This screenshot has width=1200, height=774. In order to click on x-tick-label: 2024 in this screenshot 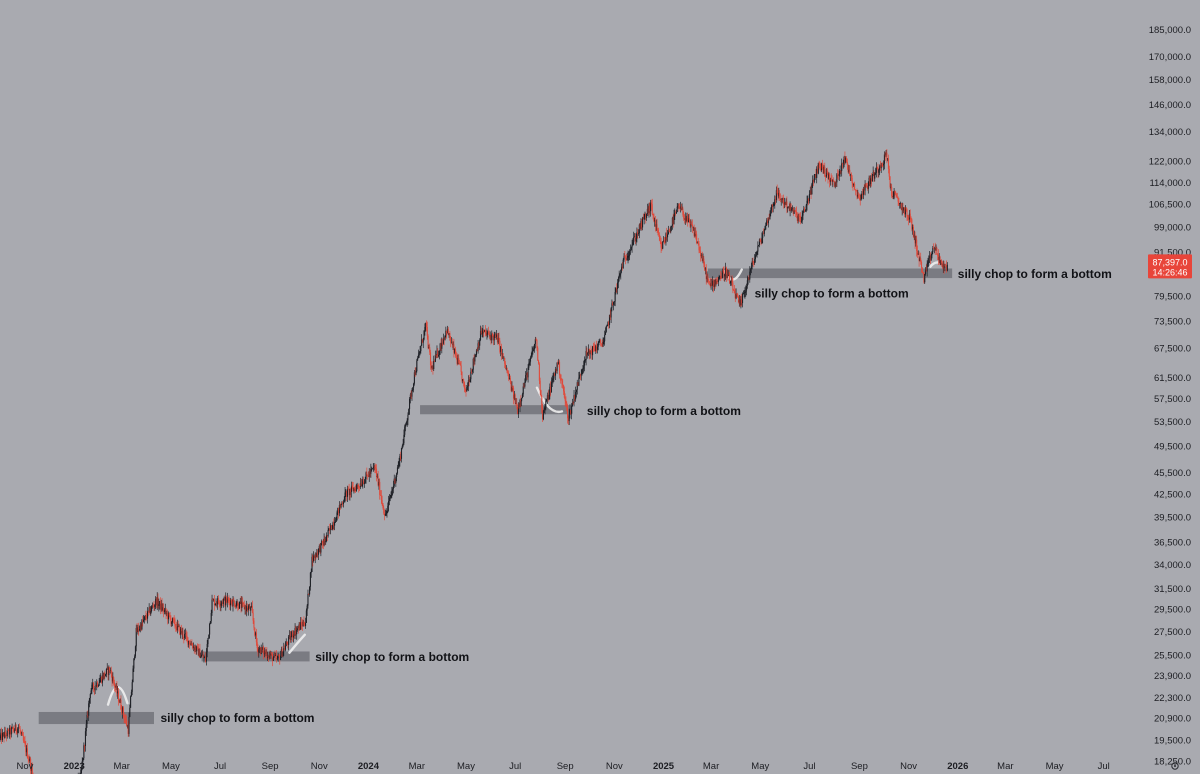, I will do `click(369, 766)`.